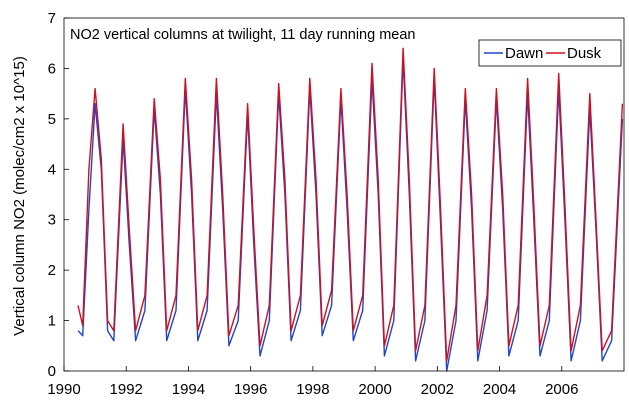  Describe the element at coordinates (374, 389) in the screenshot. I see `x-tick-label: 2000` at that location.